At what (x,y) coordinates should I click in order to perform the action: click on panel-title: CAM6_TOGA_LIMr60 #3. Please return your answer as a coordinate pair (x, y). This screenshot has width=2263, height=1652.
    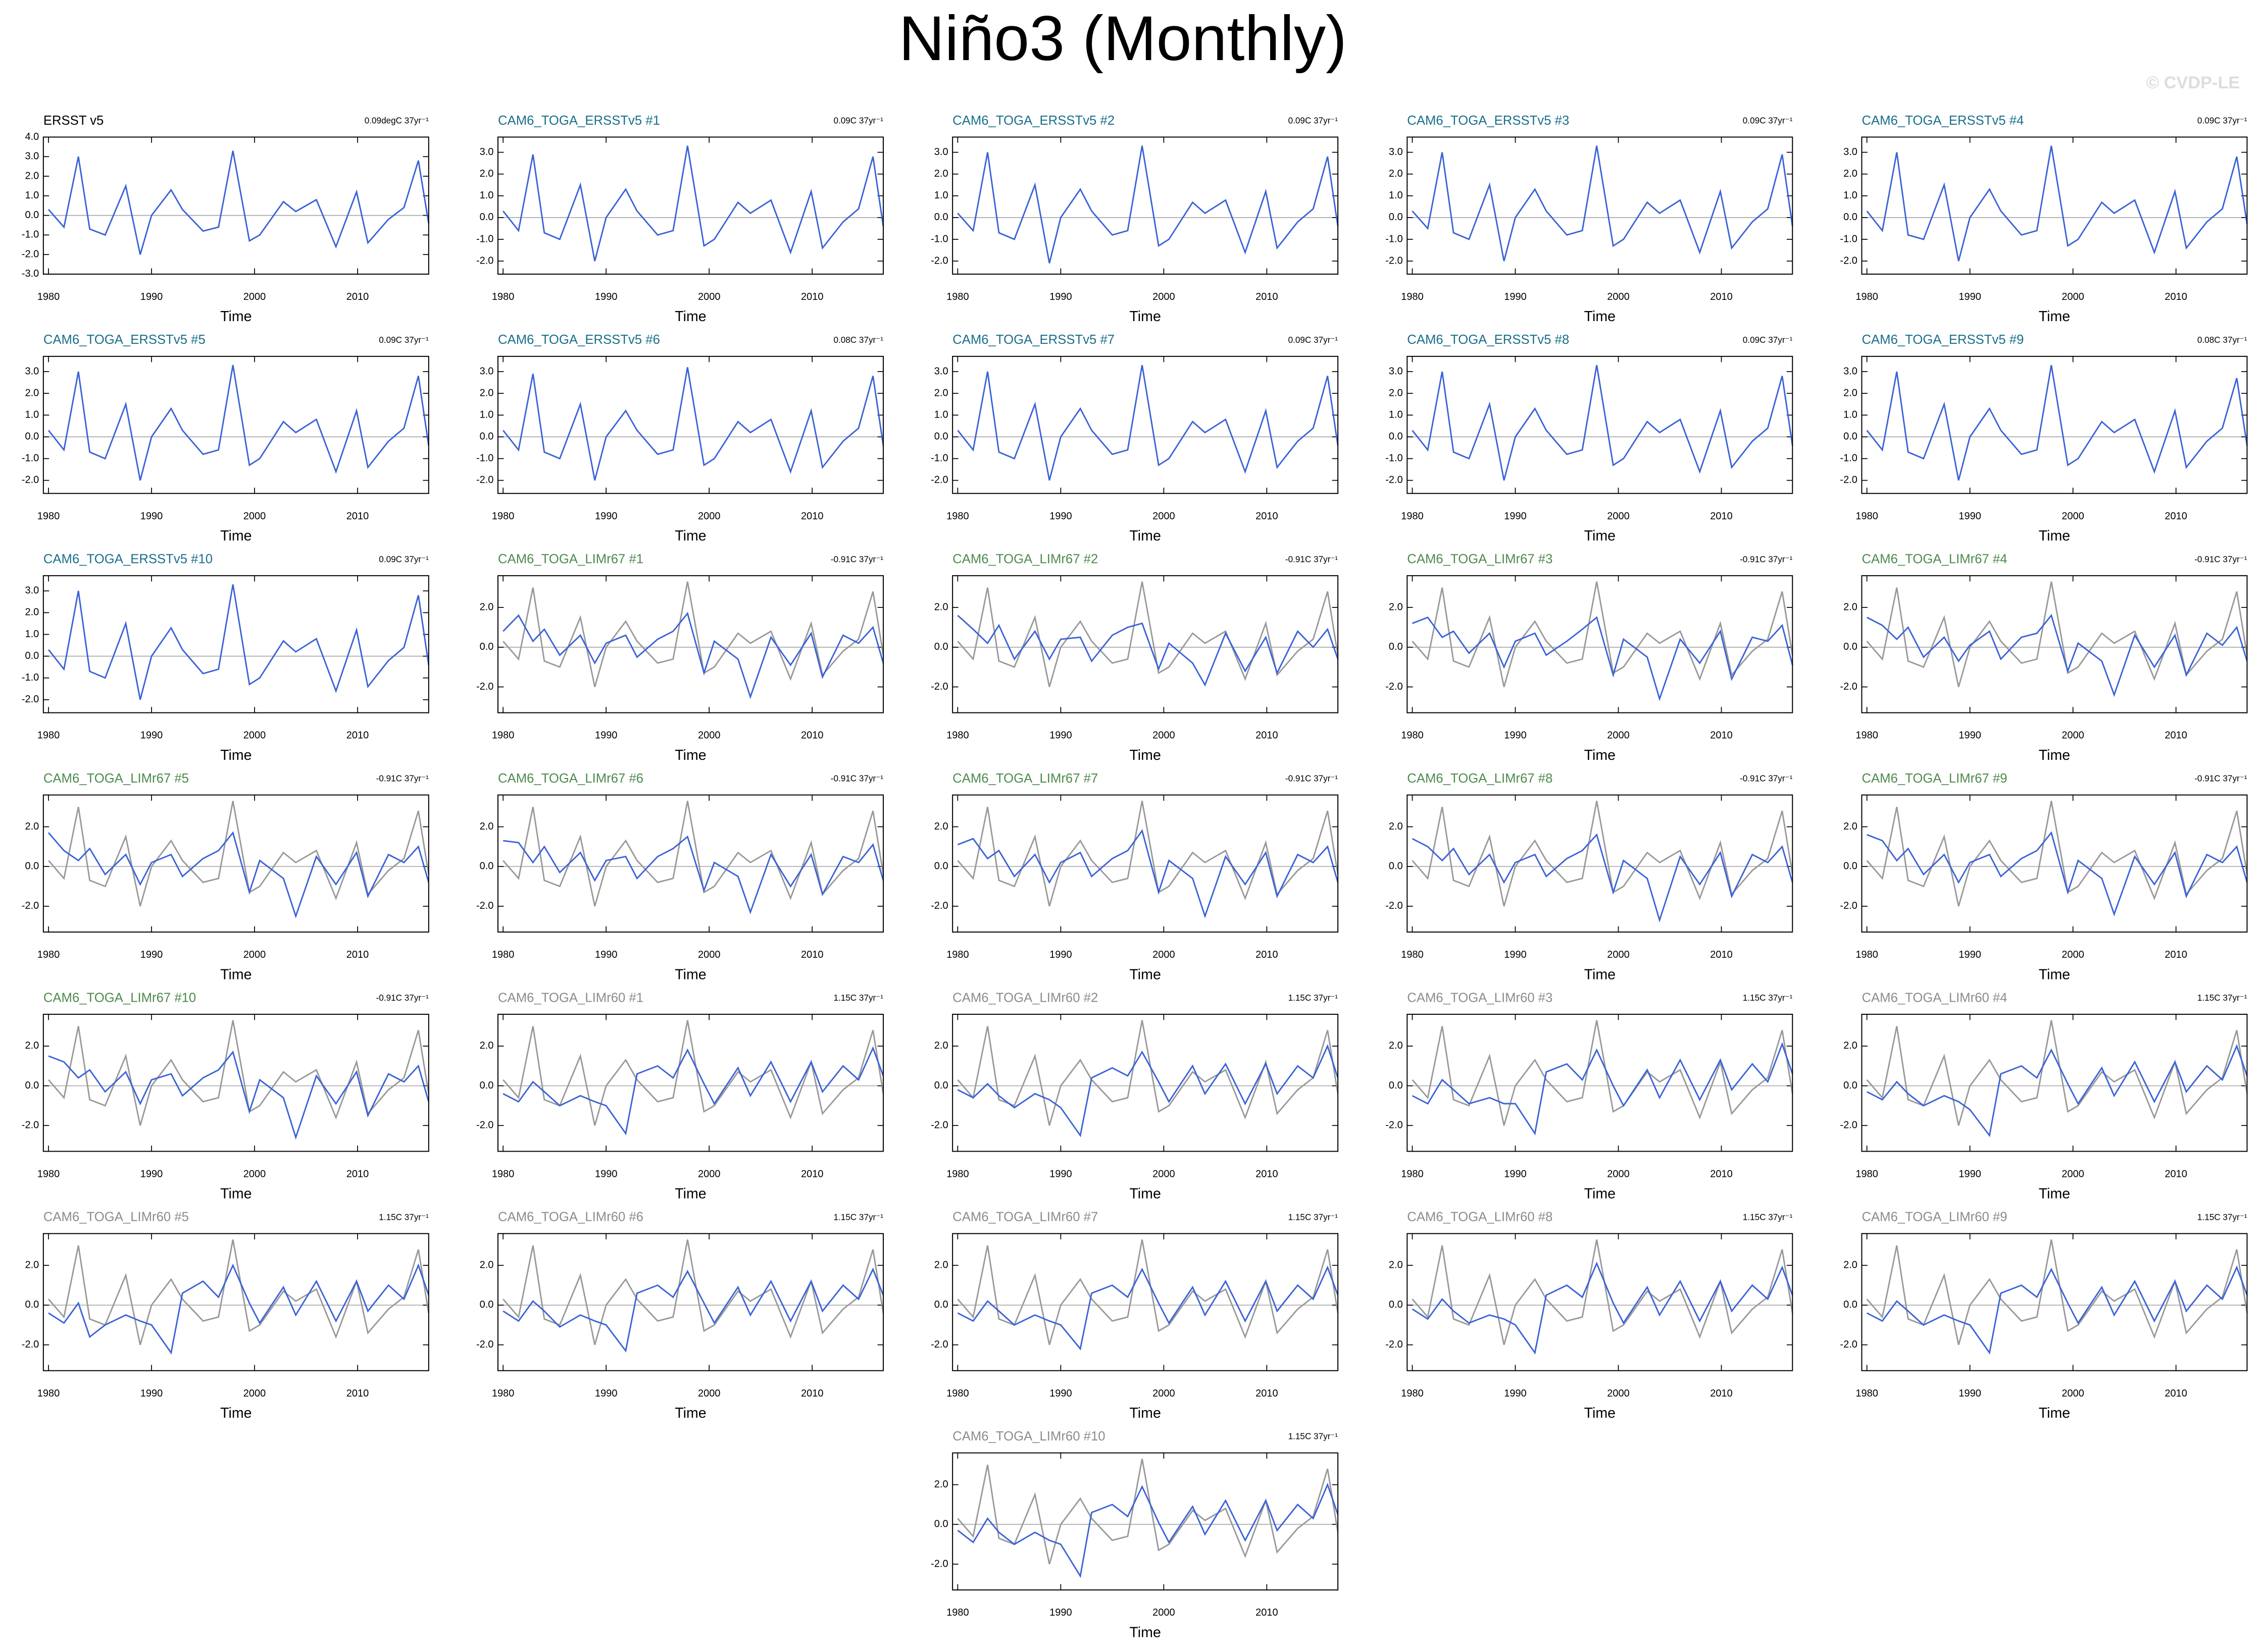
    Looking at the image, I should click on (1479, 998).